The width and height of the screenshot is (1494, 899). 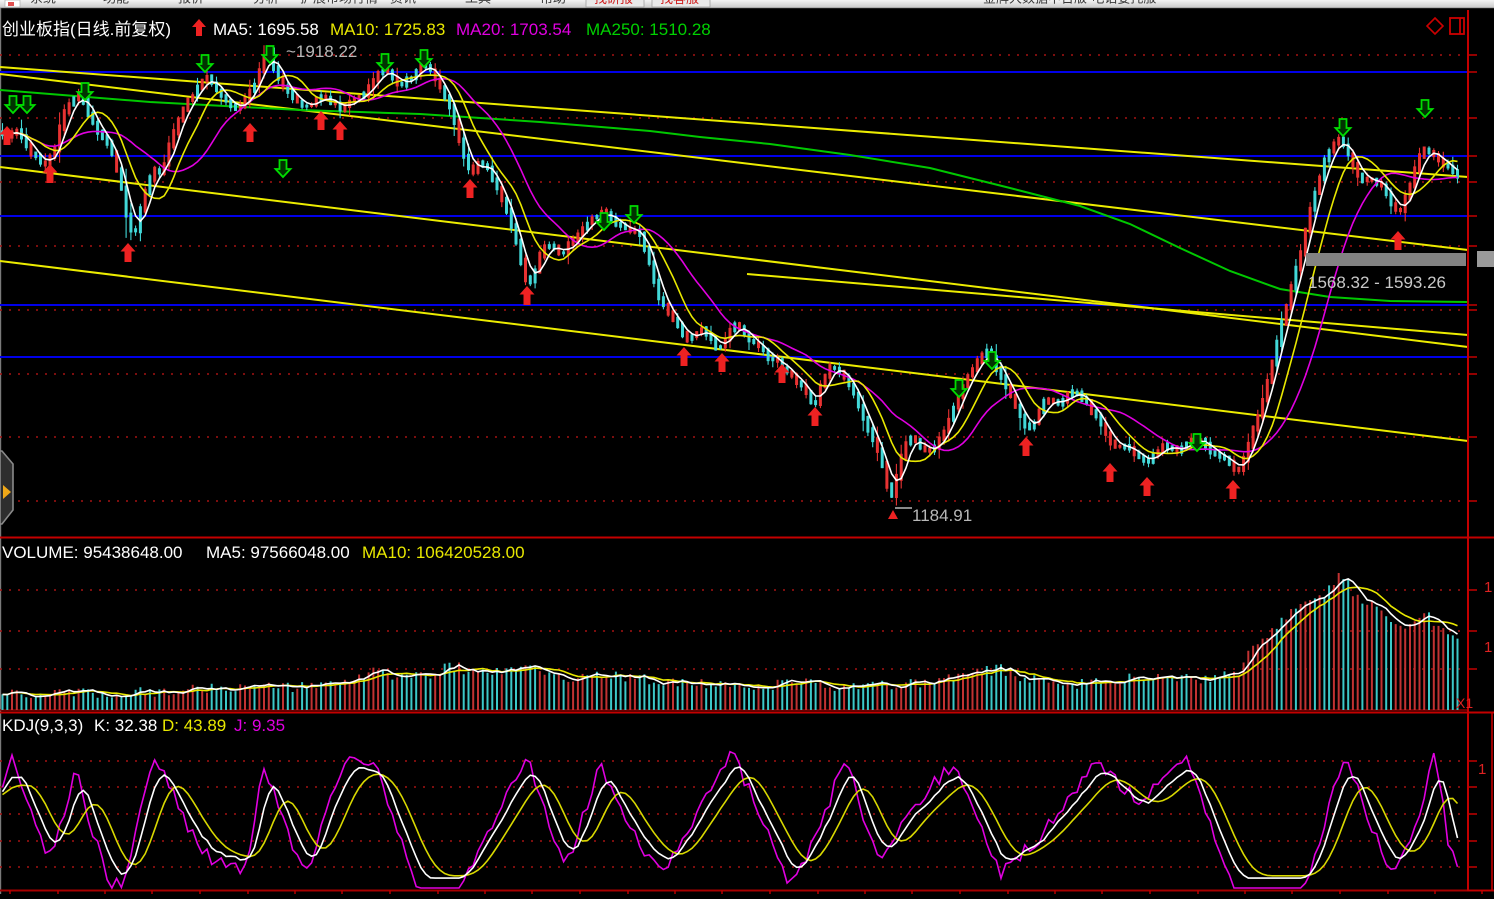 I want to click on svg-text: 1184.91, so click(x=942, y=515).